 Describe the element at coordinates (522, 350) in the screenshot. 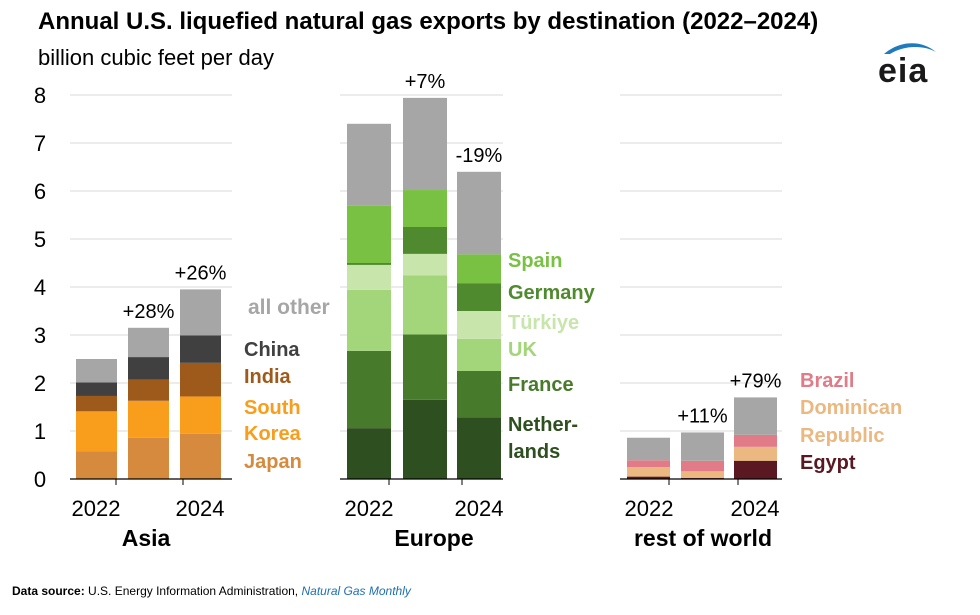

I see `legend-label: UK` at that location.